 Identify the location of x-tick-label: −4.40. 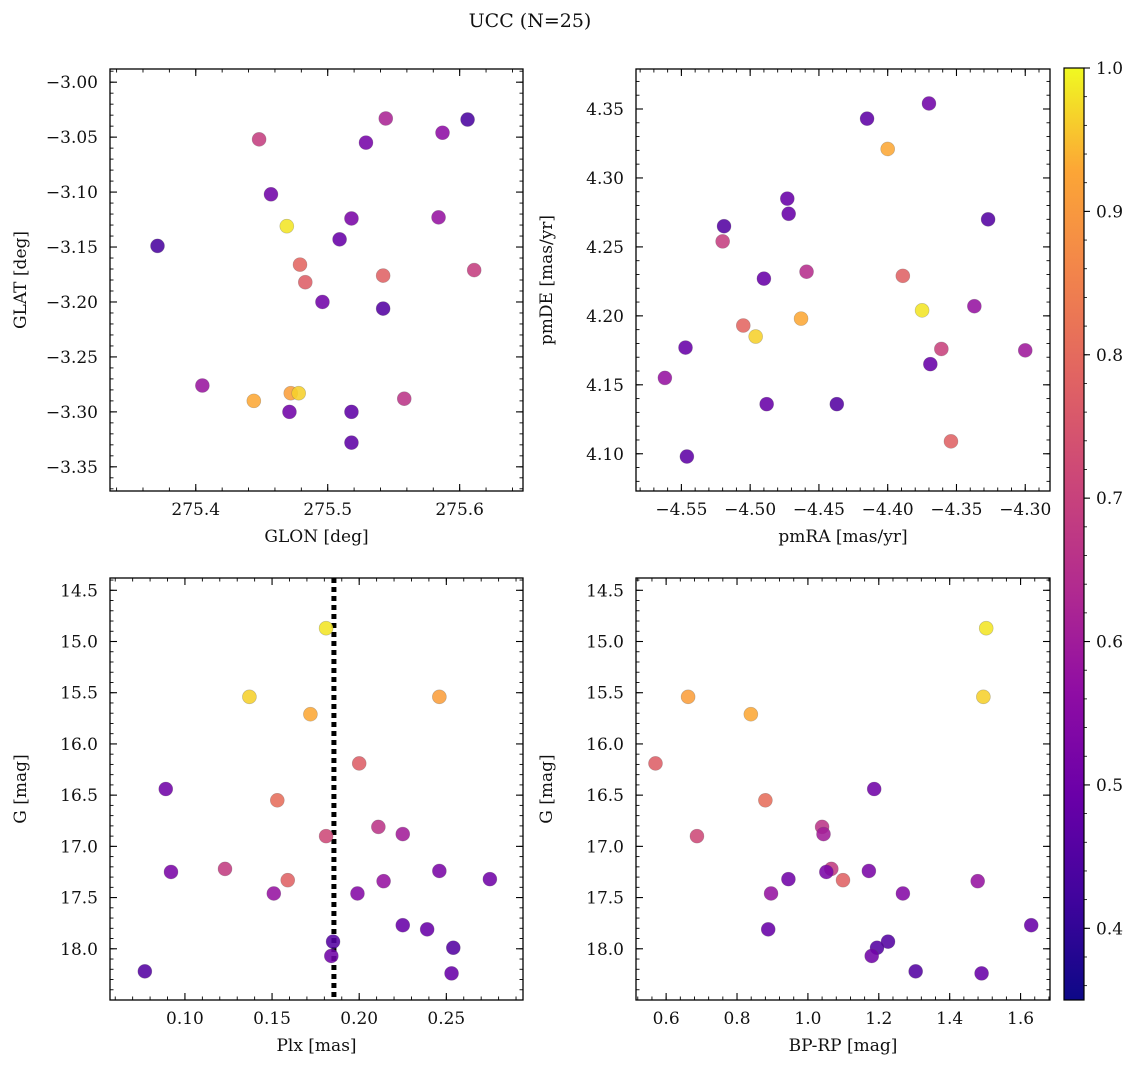
(888, 510).